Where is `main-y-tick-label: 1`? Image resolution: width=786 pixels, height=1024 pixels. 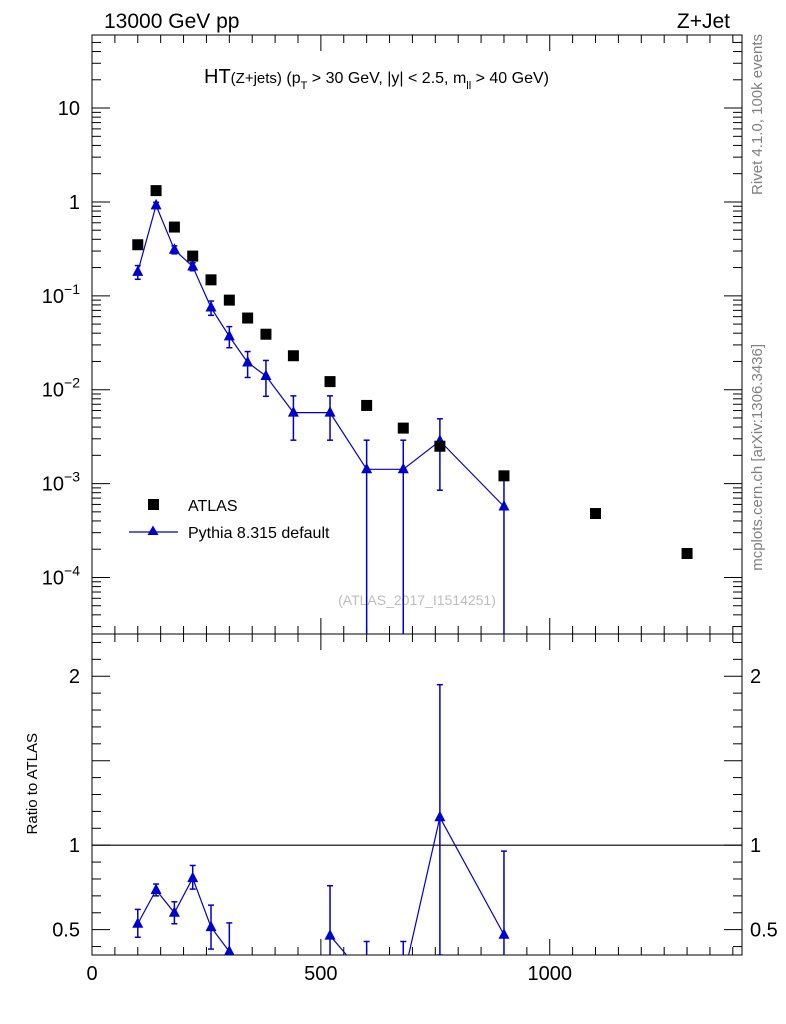 main-y-tick-label: 1 is located at coordinates (74, 203).